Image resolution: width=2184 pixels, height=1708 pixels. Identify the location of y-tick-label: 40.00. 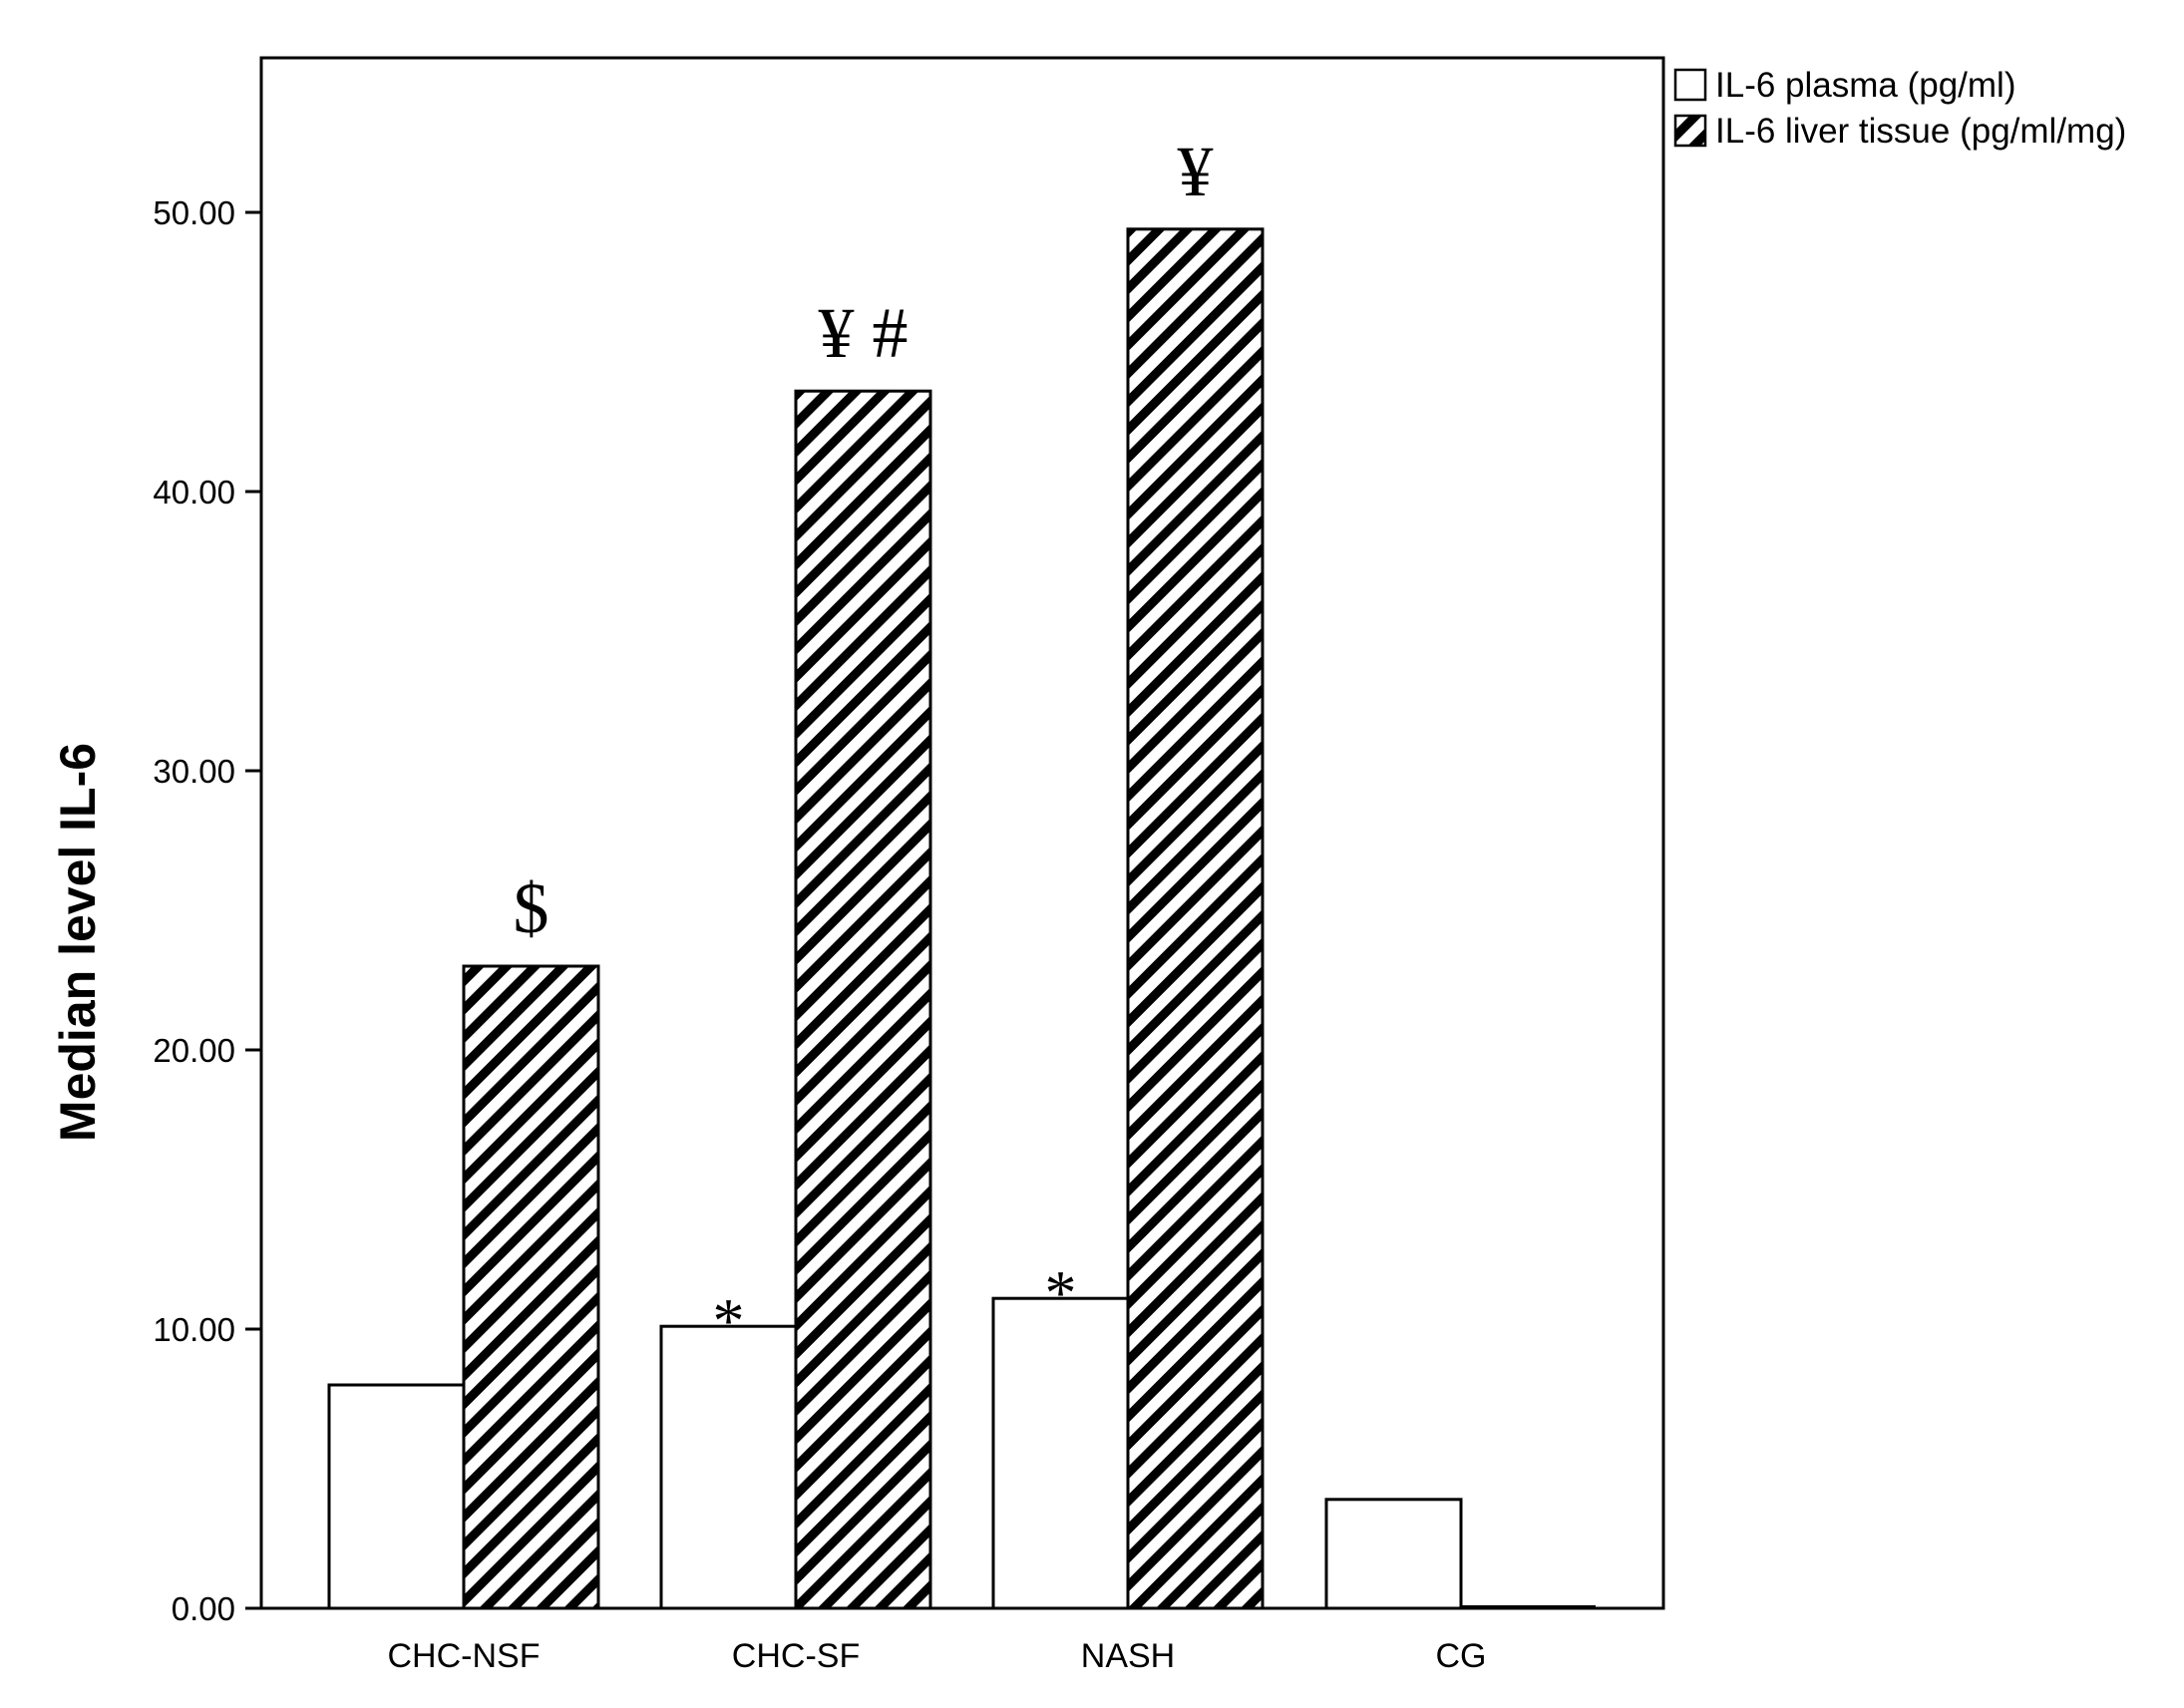
(194, 493).